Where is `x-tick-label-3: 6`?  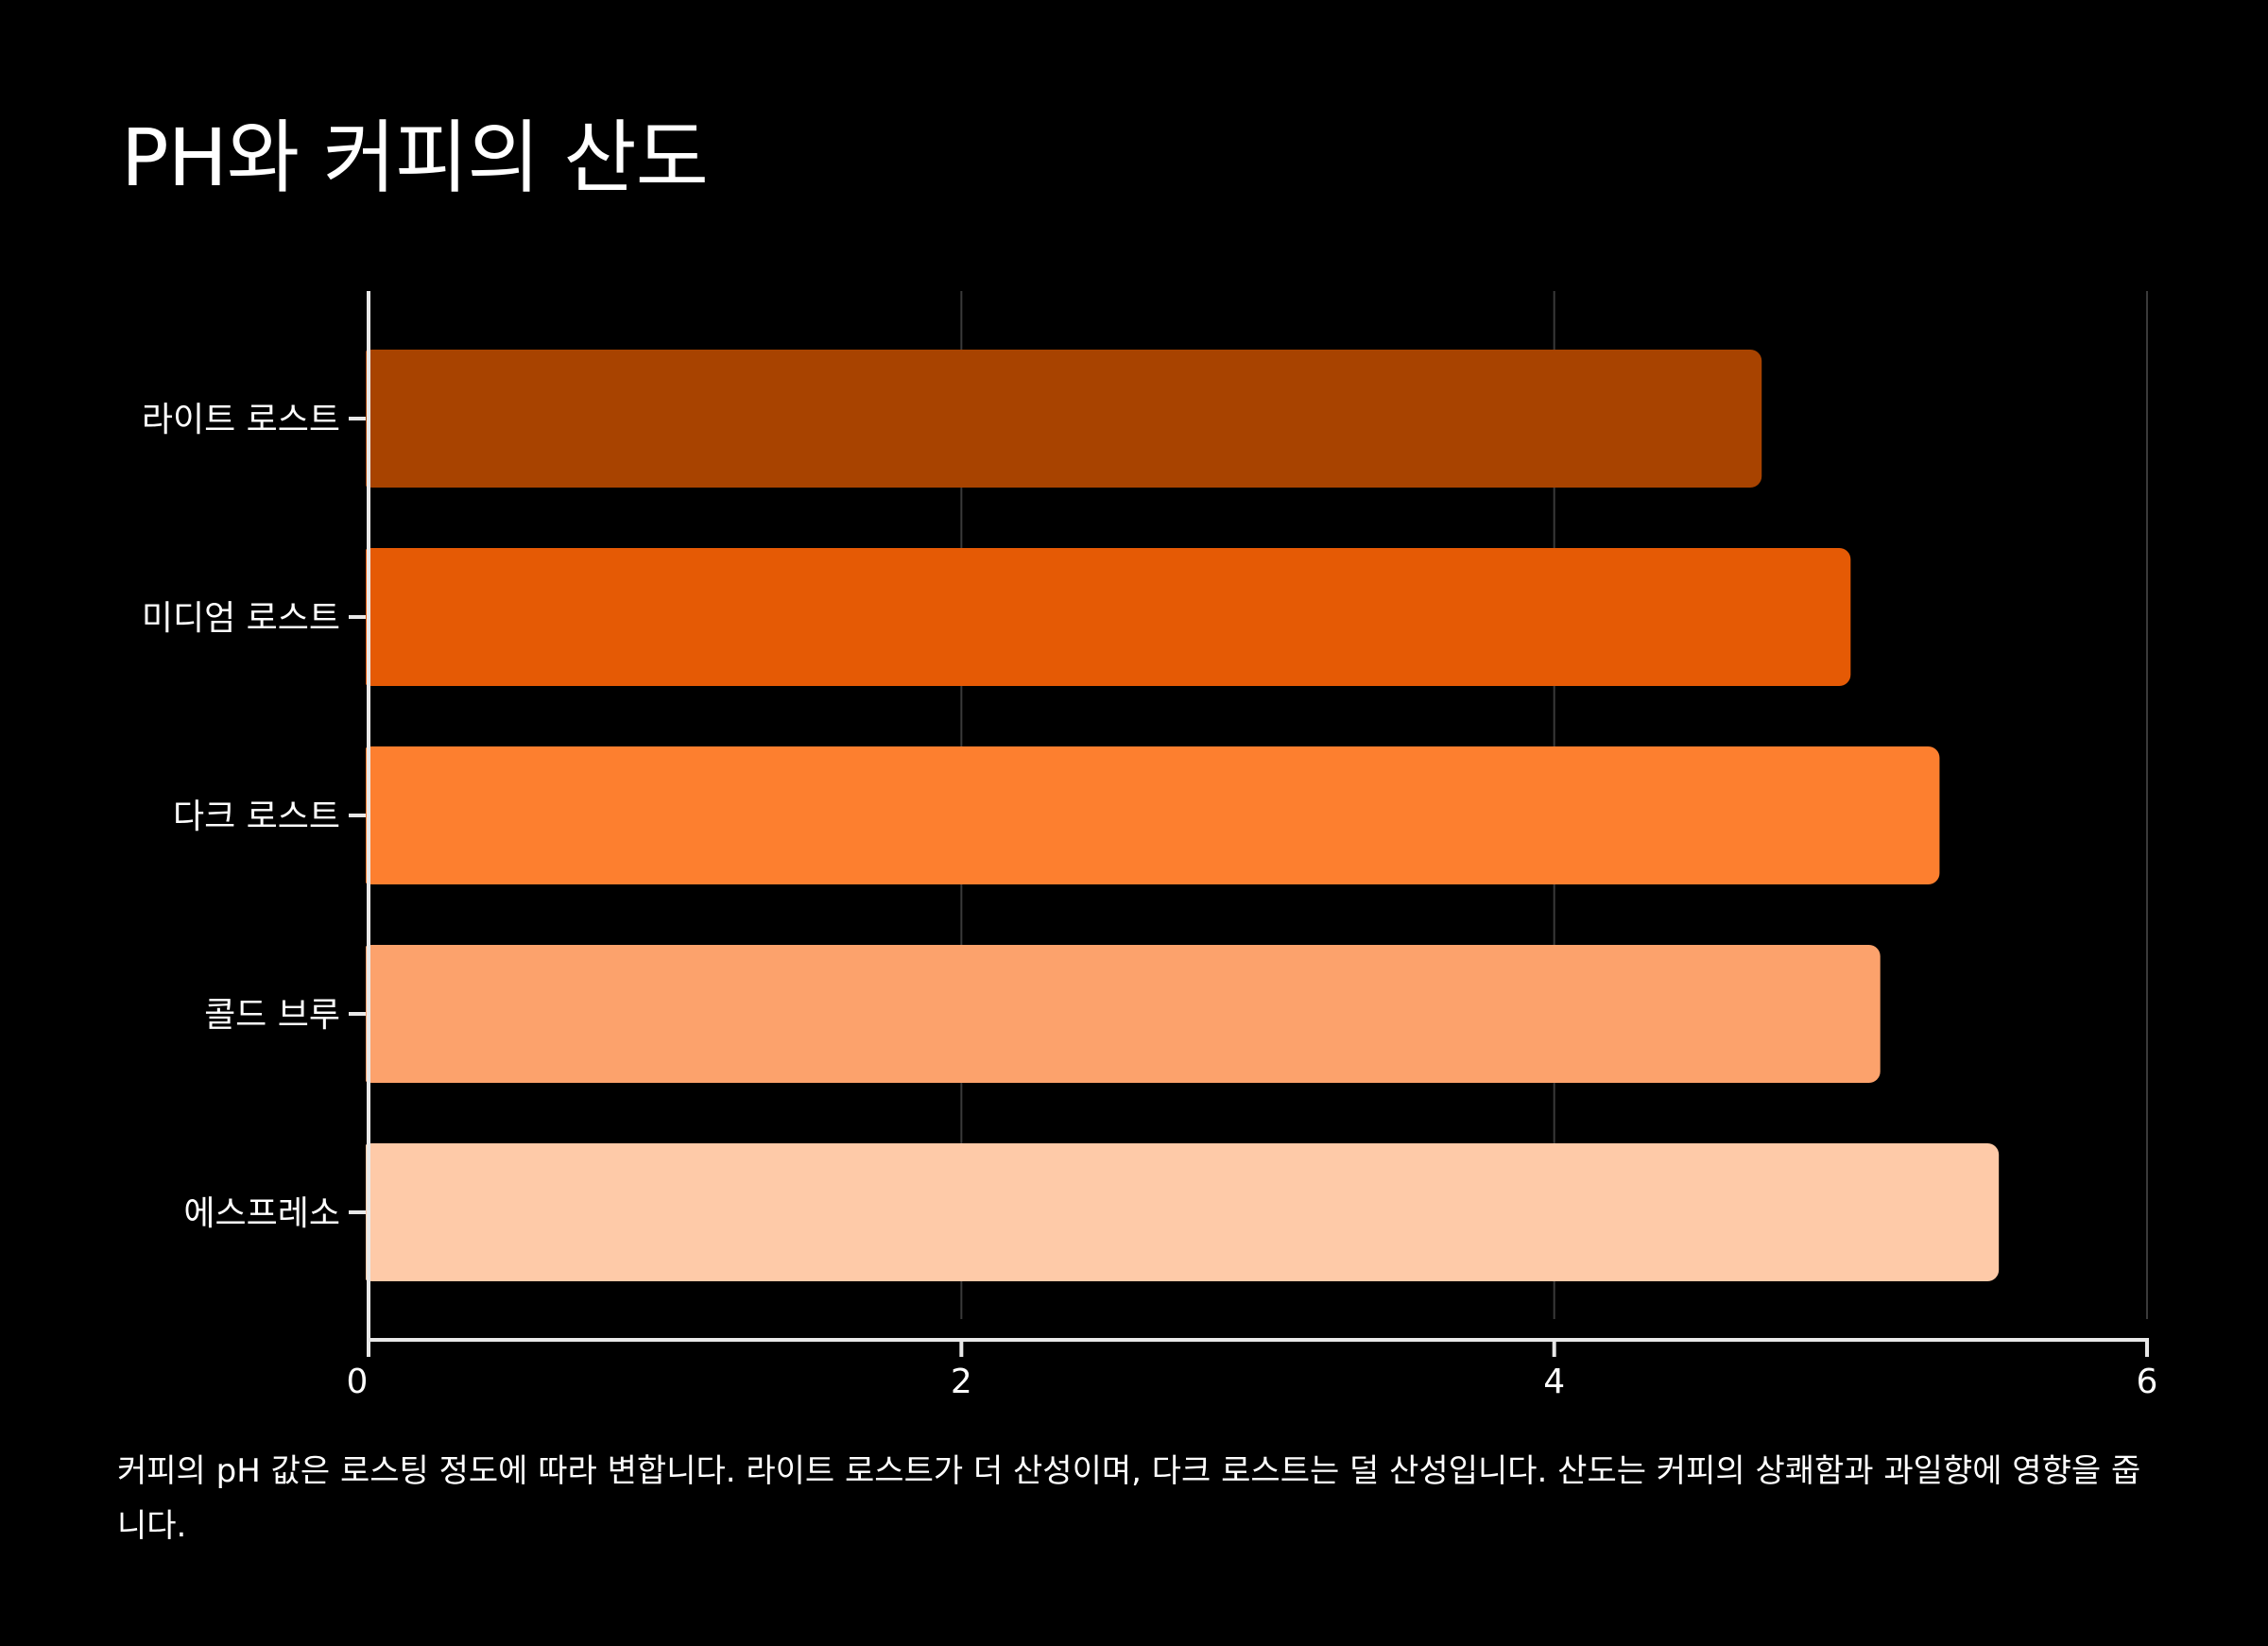 x-tick-label-3: 6 is located at coordinates (2147, 1382).